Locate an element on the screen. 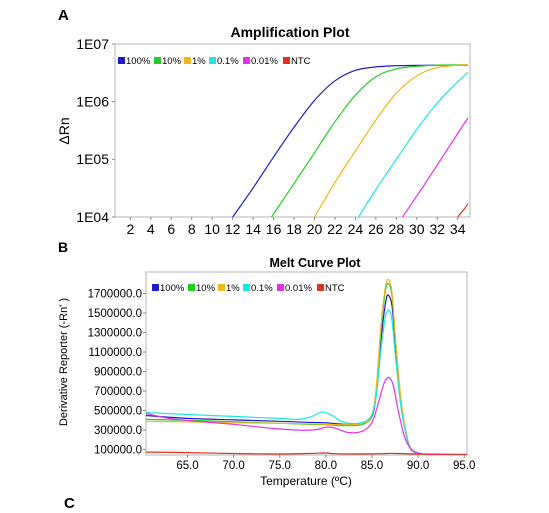 This screenshot has width=549, height=513. series-line-0-1pct is located at coordinates (413, 144).